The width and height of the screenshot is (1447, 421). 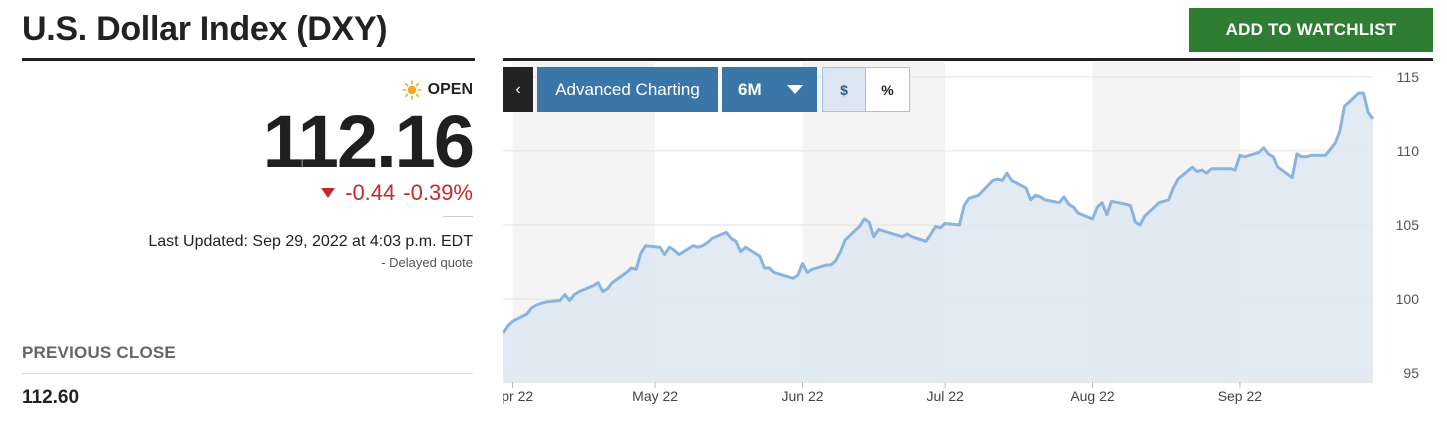 What do you see at coordinates (1408, 77) in the screenshot?
I see `y-tick-label: 115` at bounding box center [1408, 77].